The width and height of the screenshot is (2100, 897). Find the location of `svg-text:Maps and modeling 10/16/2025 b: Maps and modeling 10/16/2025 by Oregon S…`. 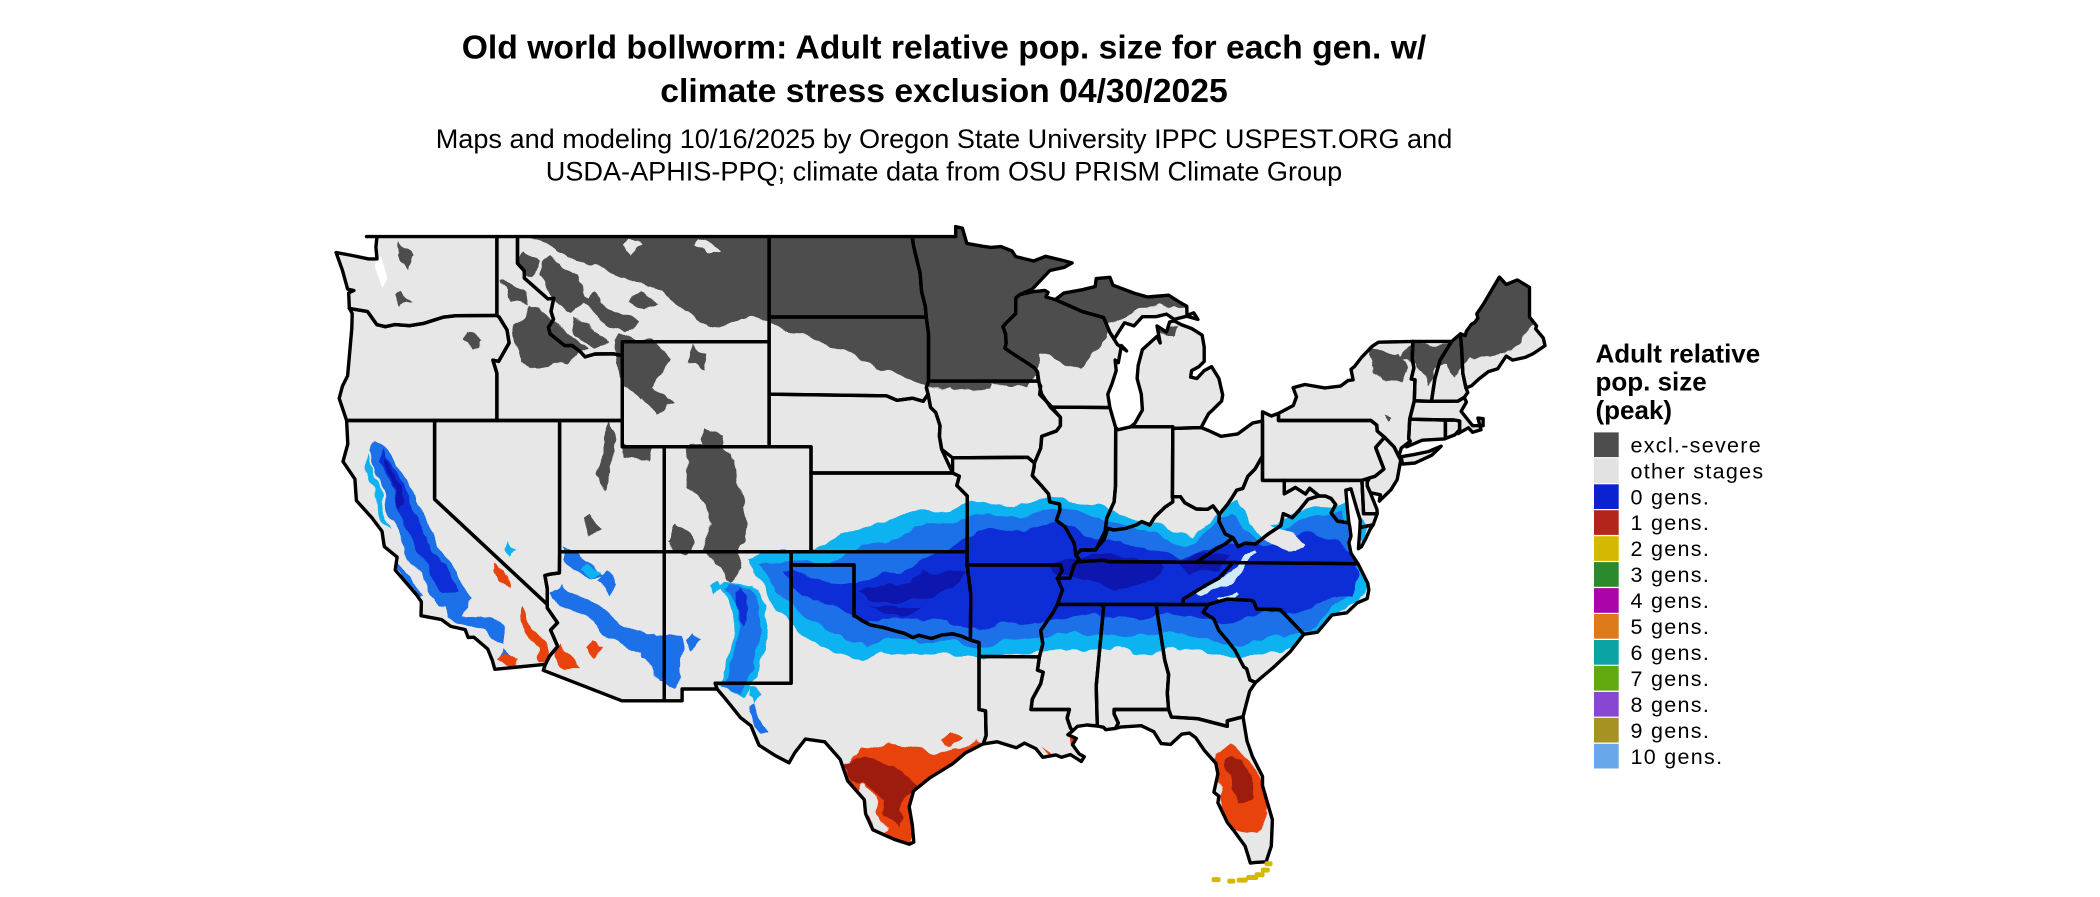

svg-text:Maps and modeling 10/16/2025 b: Maps and modeling 10/16/2025 by Oregon S… is located at coordinates (944, 138).